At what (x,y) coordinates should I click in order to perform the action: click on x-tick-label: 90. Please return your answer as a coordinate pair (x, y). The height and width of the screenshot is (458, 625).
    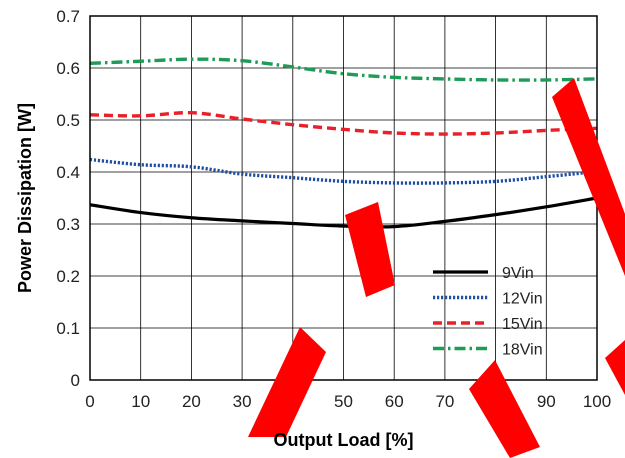
    Looking at the image, I should click on (546, 401).